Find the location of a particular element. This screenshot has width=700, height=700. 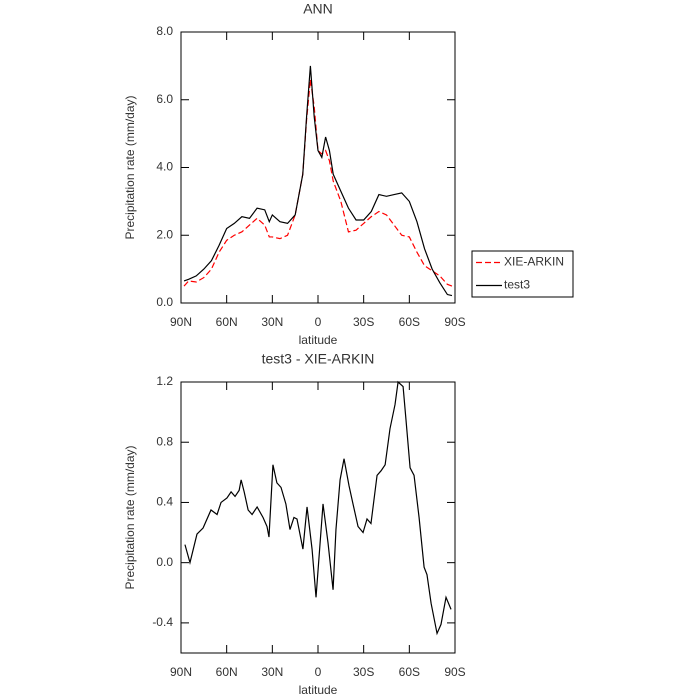

y-tick-label: 4.0 is located at coordinates (164, 167).